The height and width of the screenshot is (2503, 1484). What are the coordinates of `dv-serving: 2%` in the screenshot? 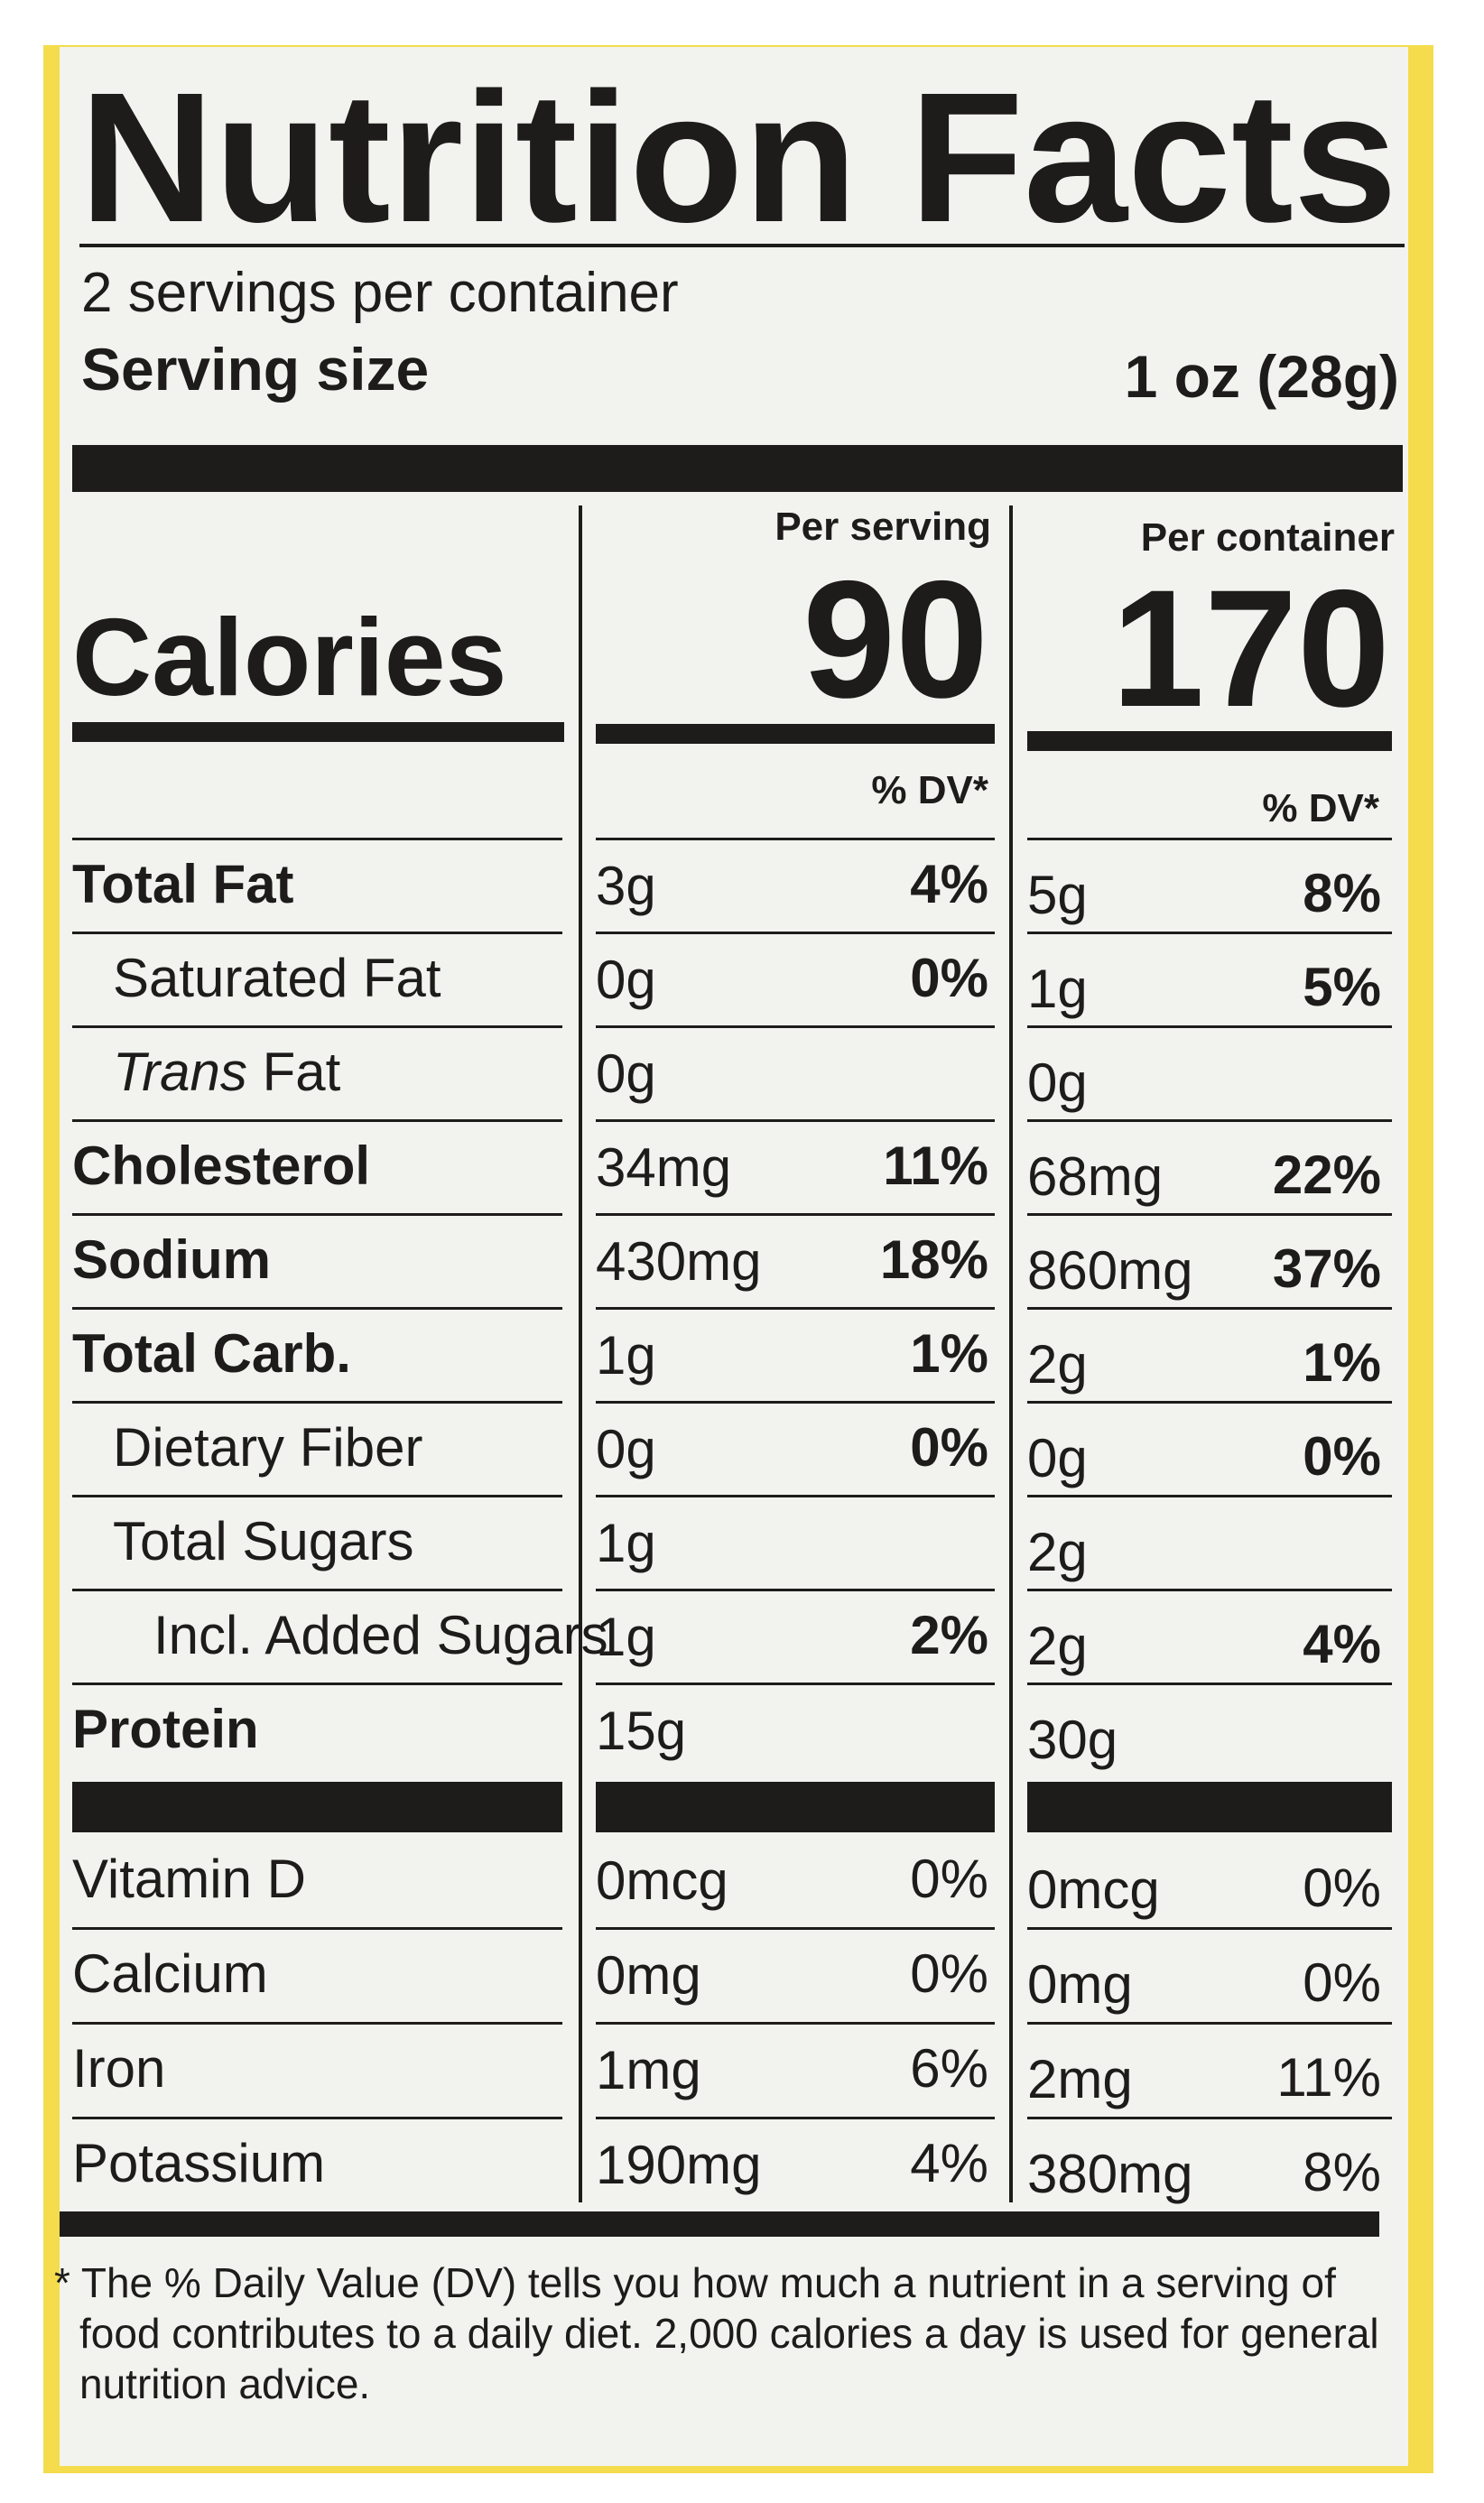 It's located at (949, 1635).